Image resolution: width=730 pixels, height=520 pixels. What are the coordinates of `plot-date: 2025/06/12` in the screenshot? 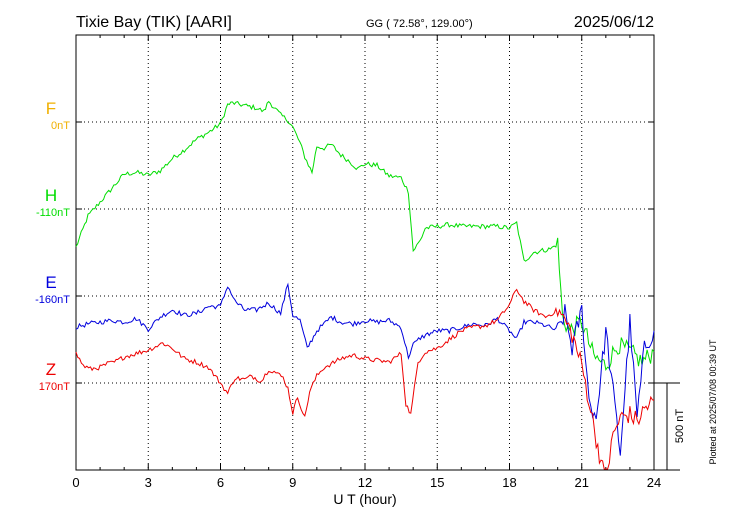 It's located at (614, 22).